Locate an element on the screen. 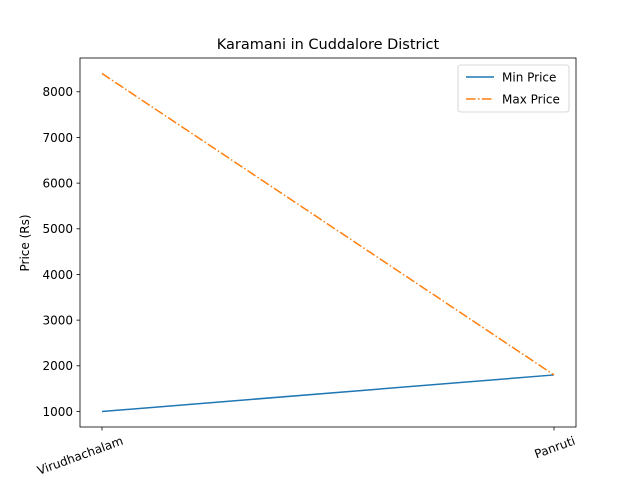  y-tick-label: 8000 is located at coordinates (57, 92).